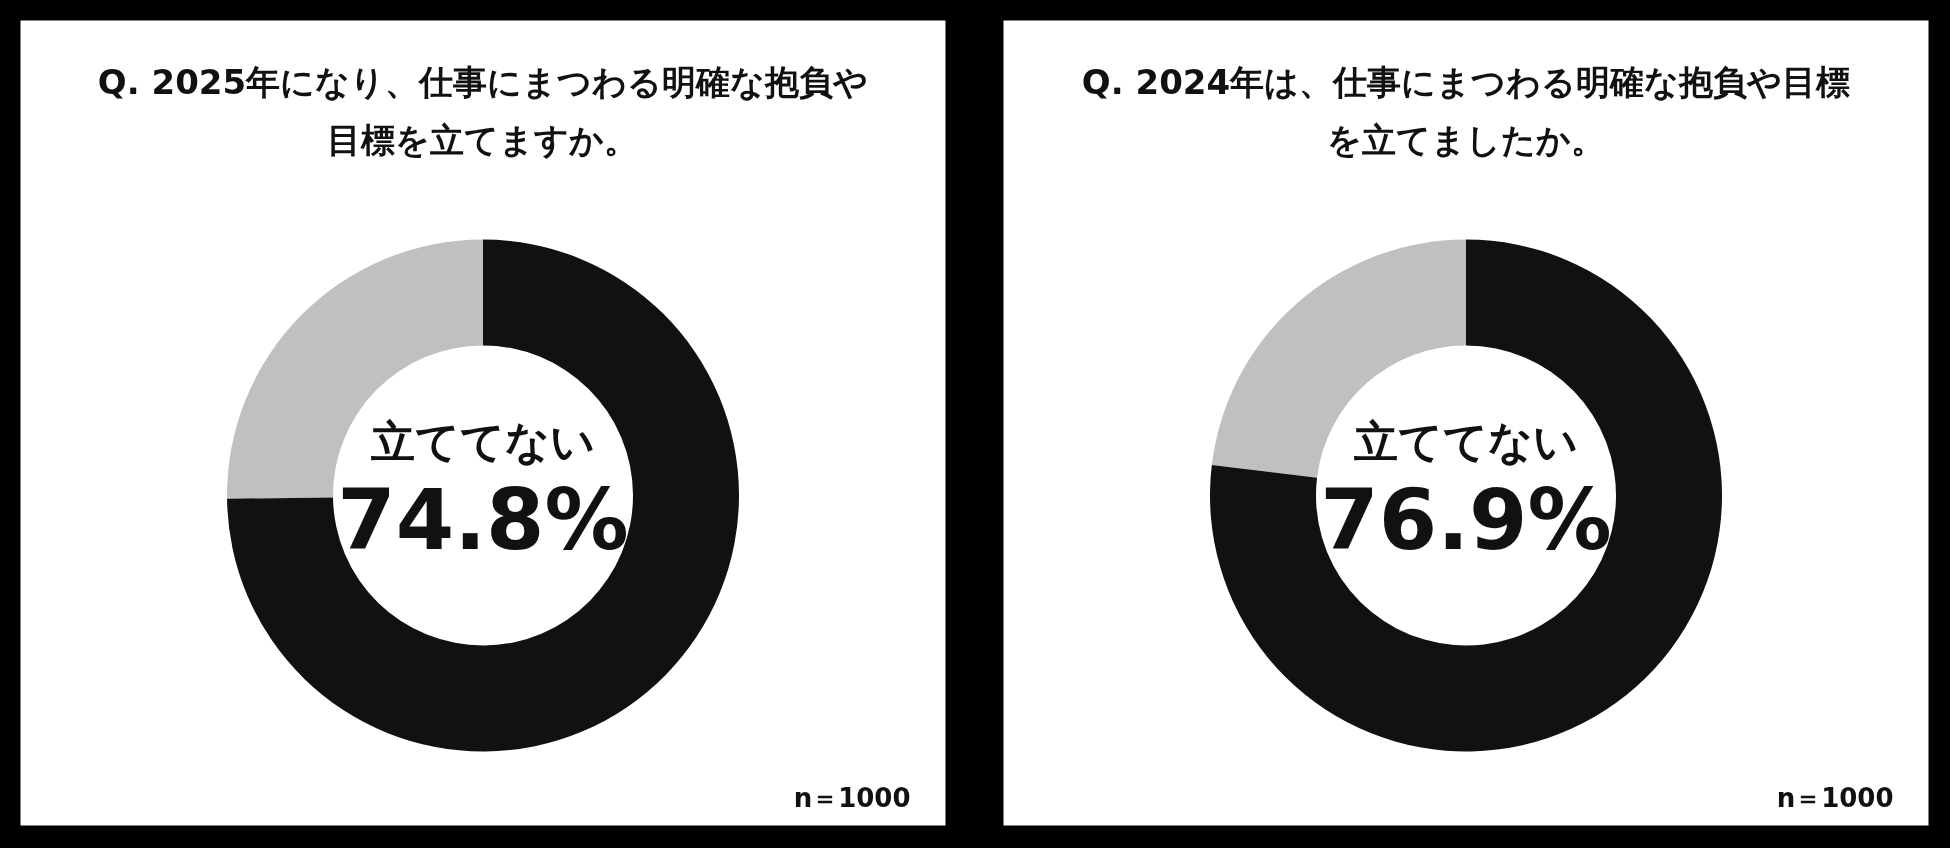 This screenshot has width=1950, height=848. I want to click on data-label: 74.8%, so click(483, 519).